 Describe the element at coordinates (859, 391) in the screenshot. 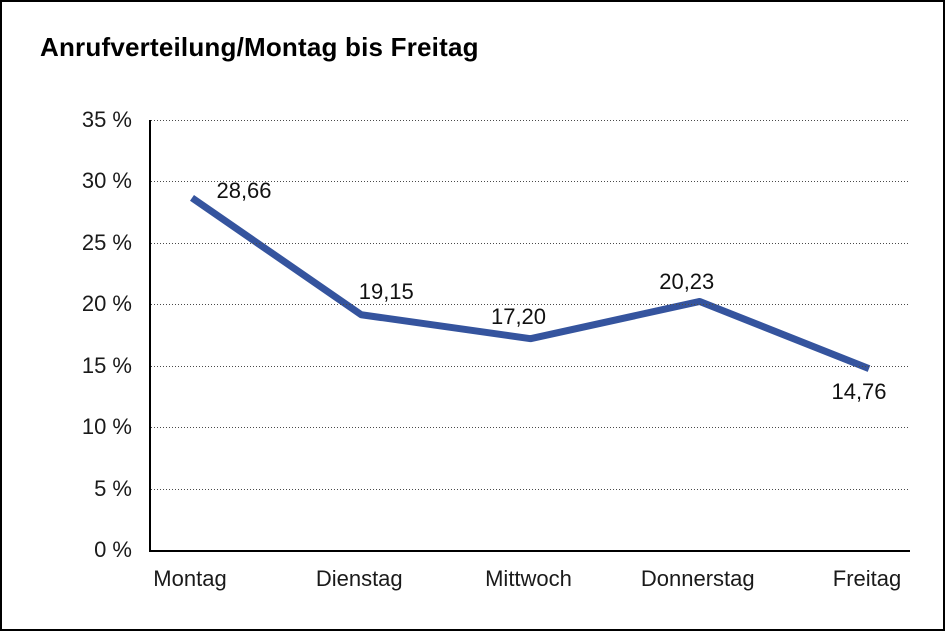

I see `data-point-label: 14,76` at that location.